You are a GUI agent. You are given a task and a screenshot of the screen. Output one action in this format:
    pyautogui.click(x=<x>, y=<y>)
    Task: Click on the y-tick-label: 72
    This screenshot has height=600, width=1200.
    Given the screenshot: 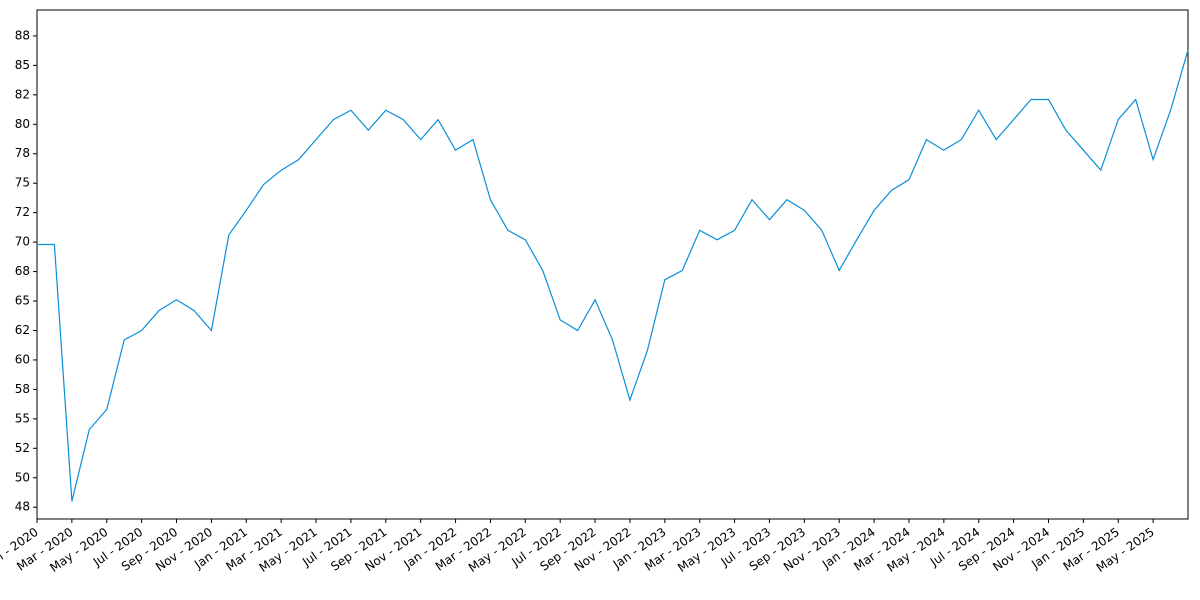 What is the action you would take?
    pyautogui.click(x=22, y=212)
    